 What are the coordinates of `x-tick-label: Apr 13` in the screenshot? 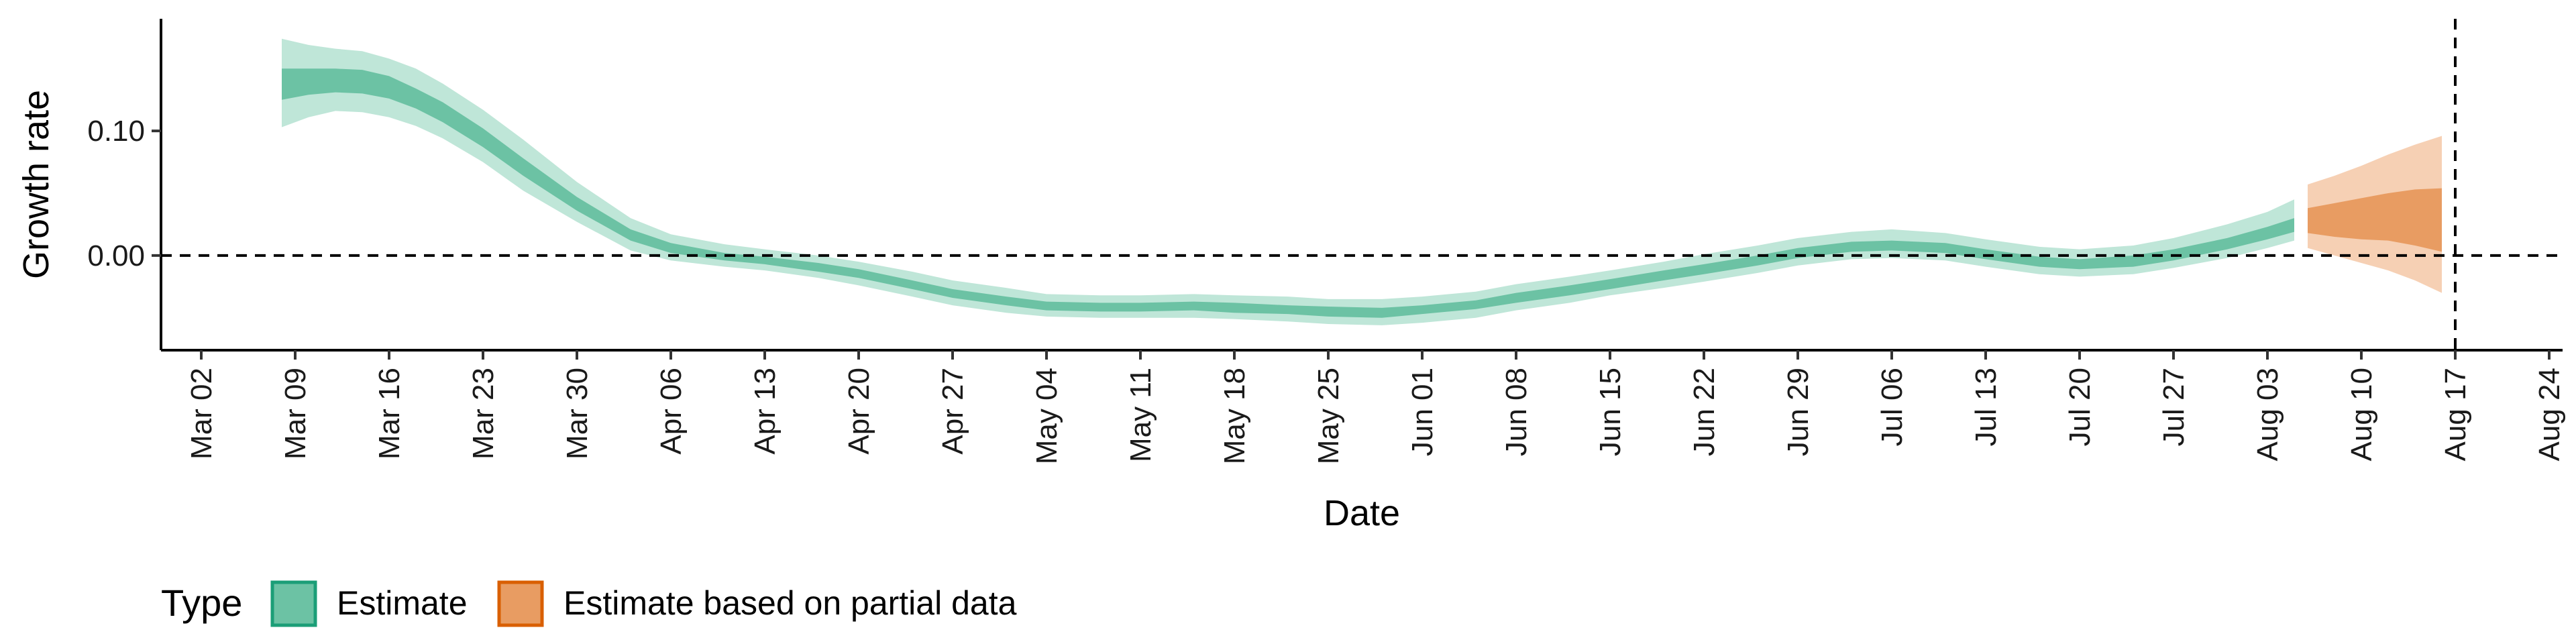 It's located at (765, 411).